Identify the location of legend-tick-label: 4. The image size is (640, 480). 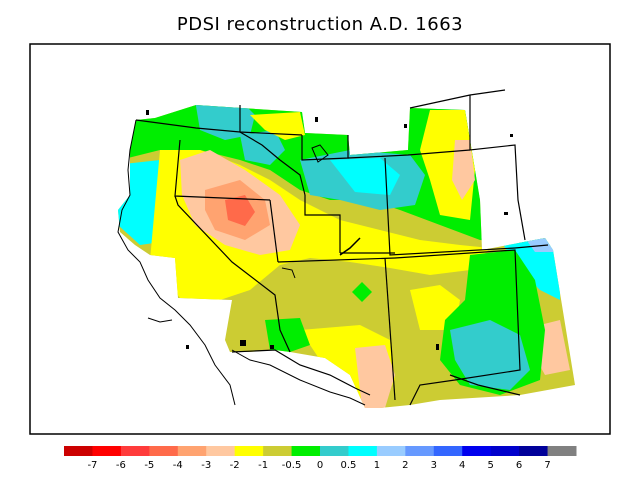
(462, 465).